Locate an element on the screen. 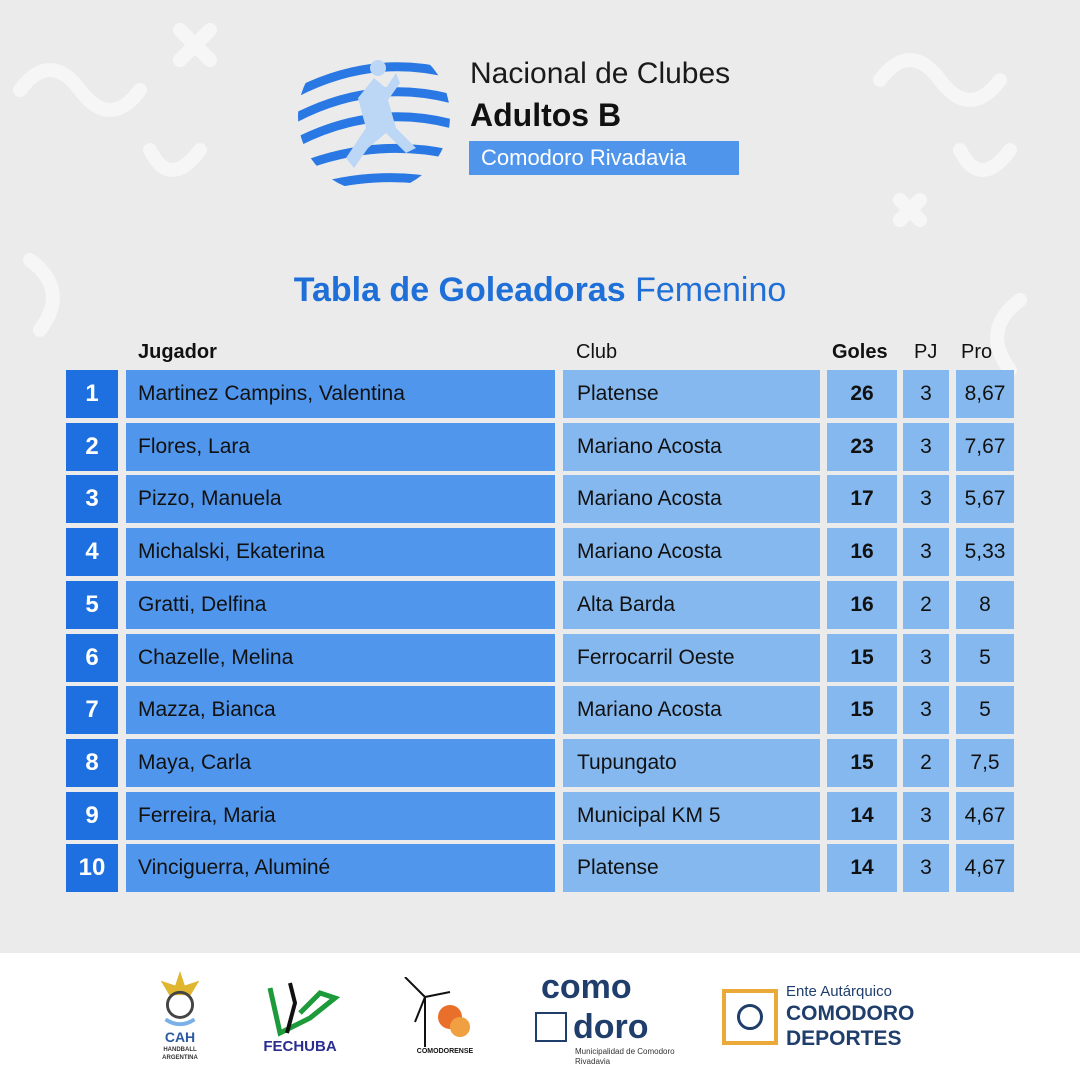 The width and height of the screenshot is (1080, 1080). cell-goals: 26 is located at coordinates (862, 394).